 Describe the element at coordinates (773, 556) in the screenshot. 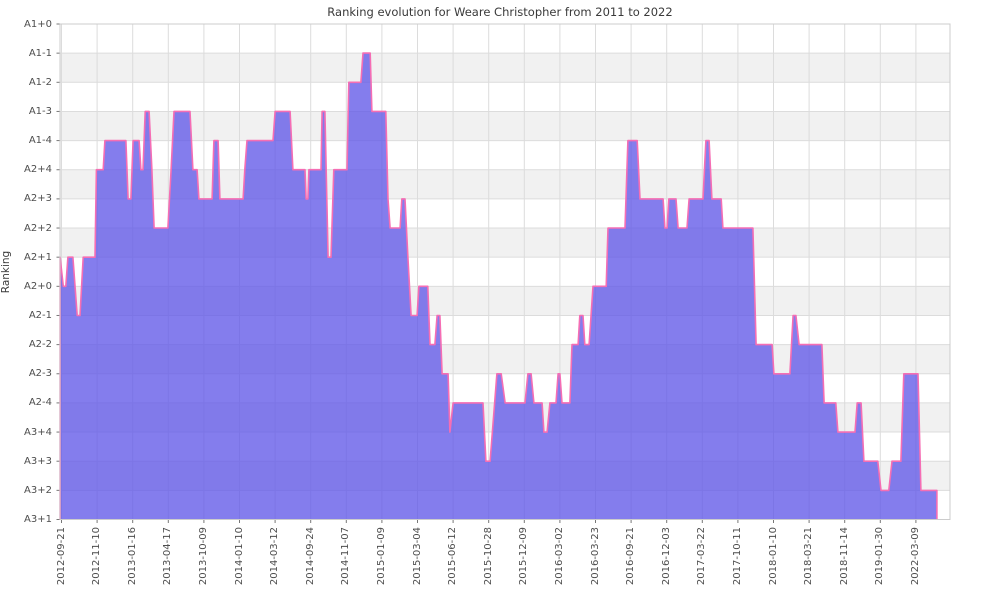

I see `x-tick-label: 2018-01-10` at that location.